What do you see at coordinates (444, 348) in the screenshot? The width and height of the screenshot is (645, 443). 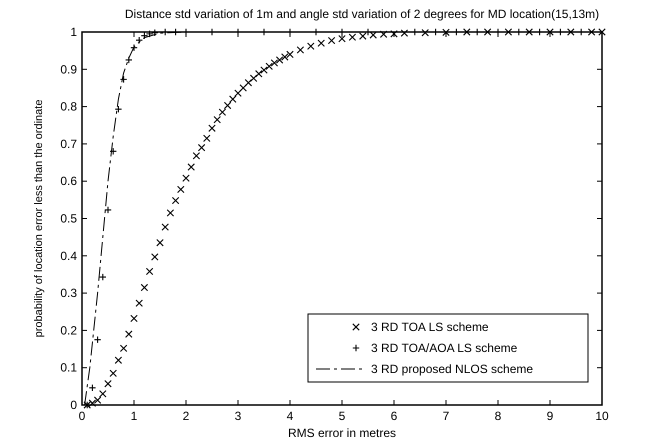 I see `legend-label: 3 RD TOA/AOA LS scheme` at bounding box center [444, 348].